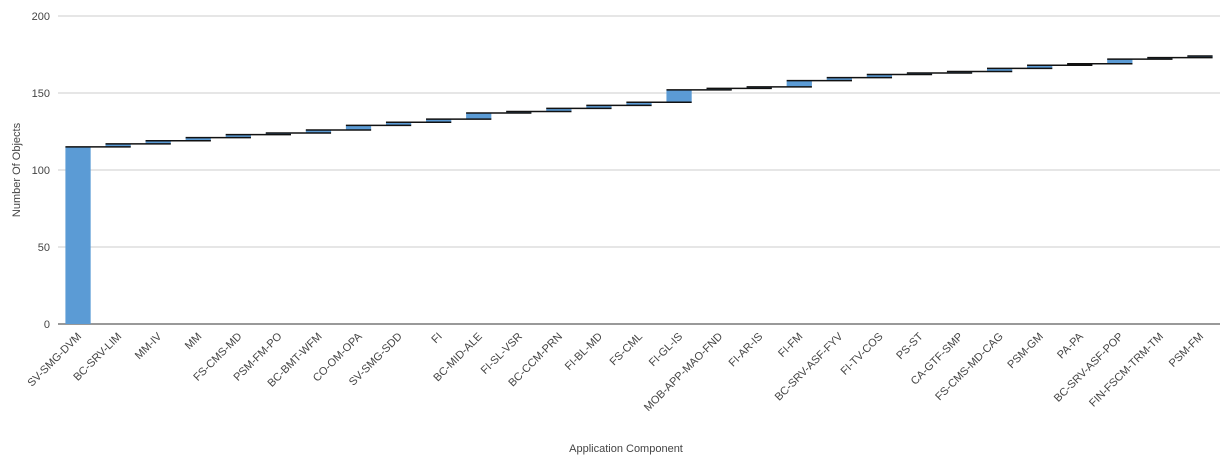 The height and width of the screenshot is (459, 1221). What do you see at coordinates (41, 17) in the screenshot?
I see `y-tick-label: 200` at bounding box center [41, 17].